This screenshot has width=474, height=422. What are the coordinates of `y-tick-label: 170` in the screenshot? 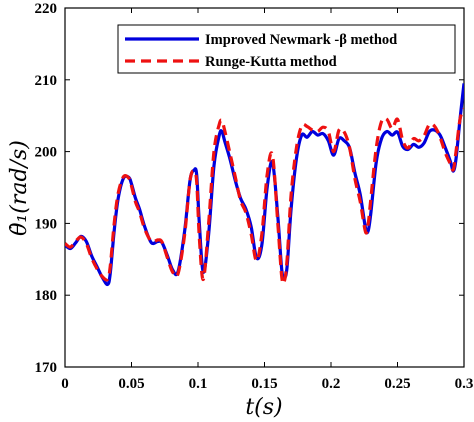 It's located at (46, 368).